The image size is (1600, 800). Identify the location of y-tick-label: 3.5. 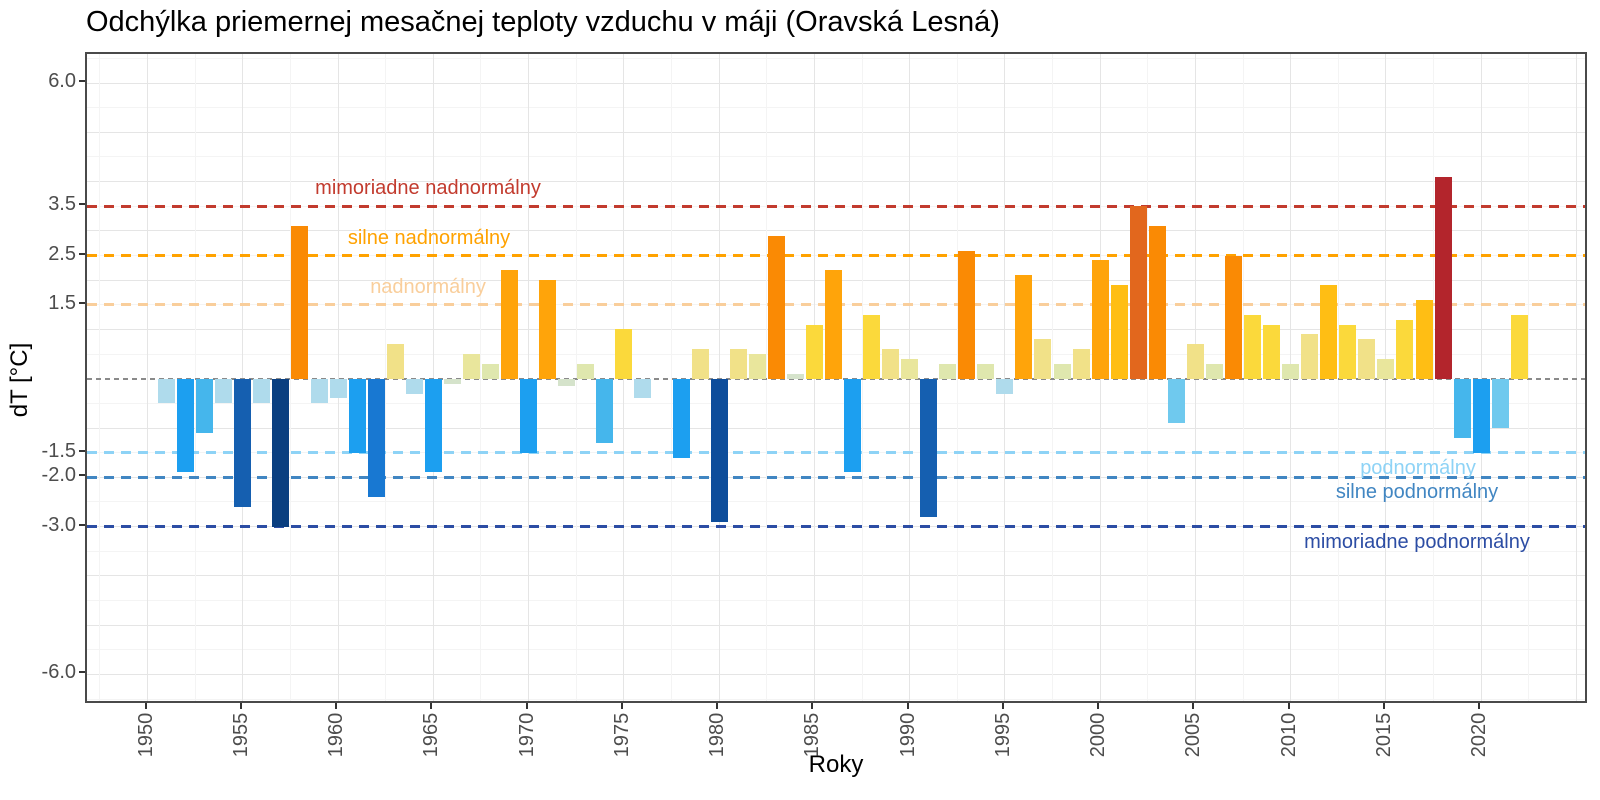
(62, 204).